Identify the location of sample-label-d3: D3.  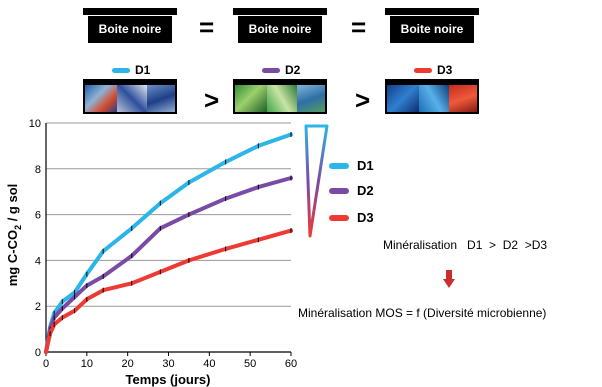
(433, 70).